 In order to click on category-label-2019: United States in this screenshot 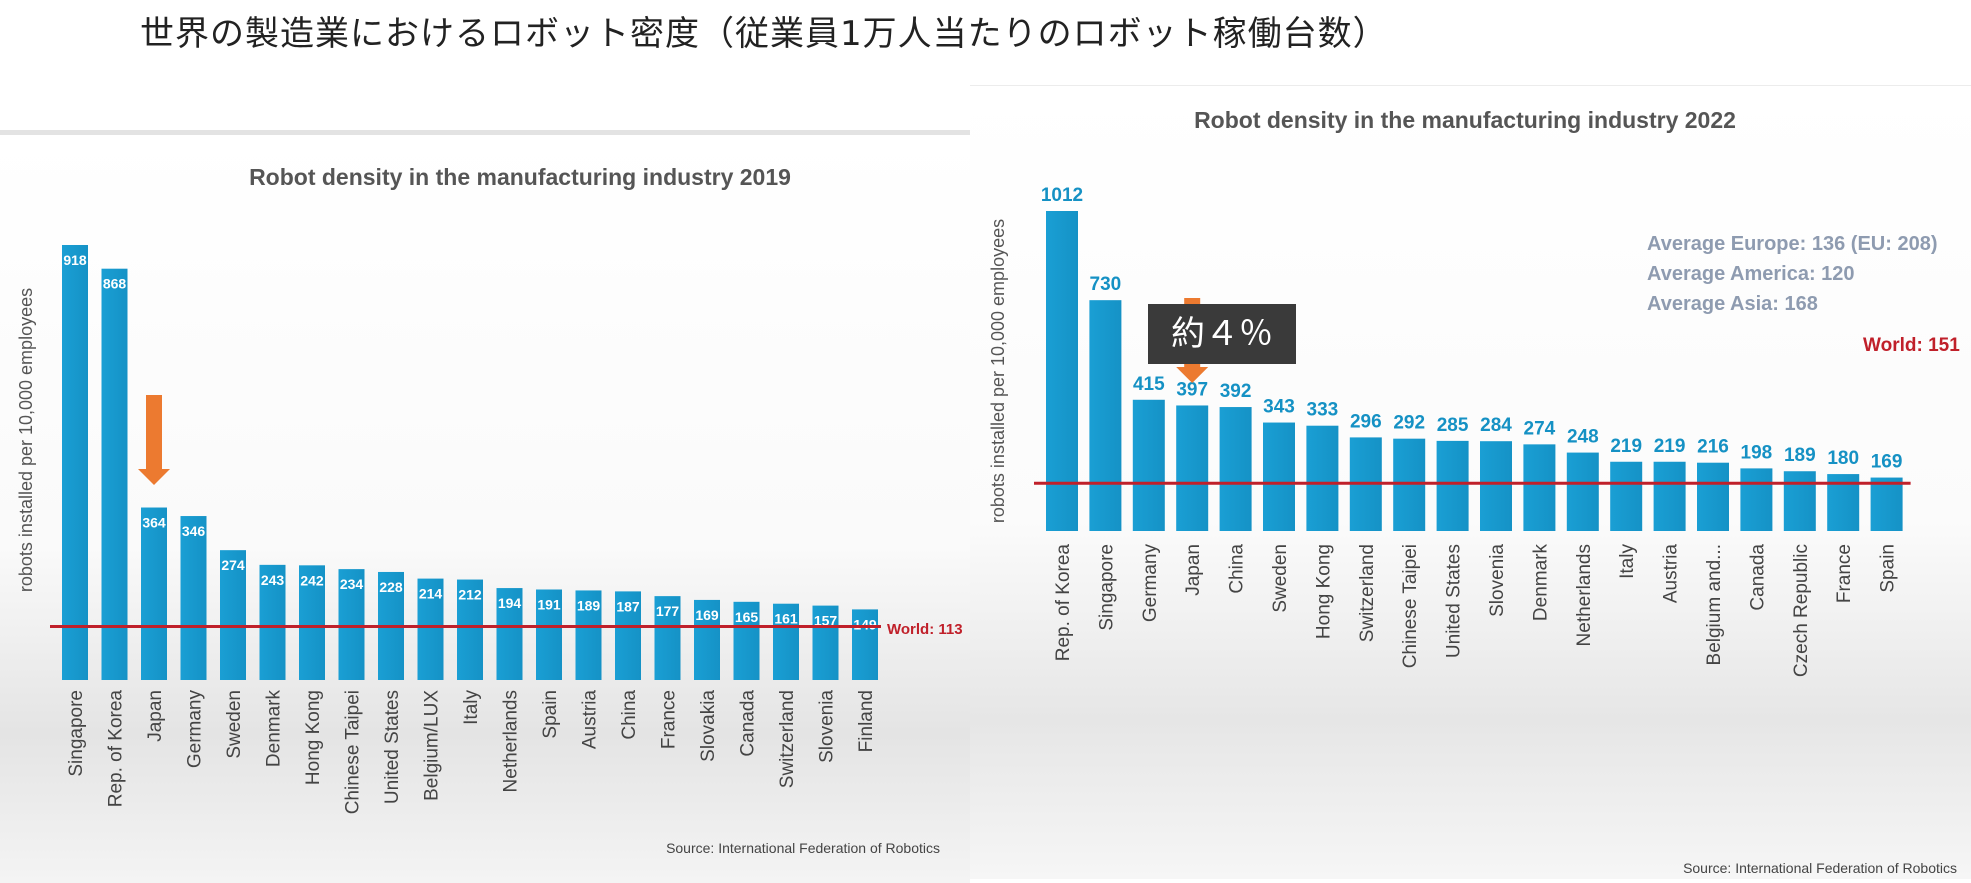, I will do `click(392, 747)`.